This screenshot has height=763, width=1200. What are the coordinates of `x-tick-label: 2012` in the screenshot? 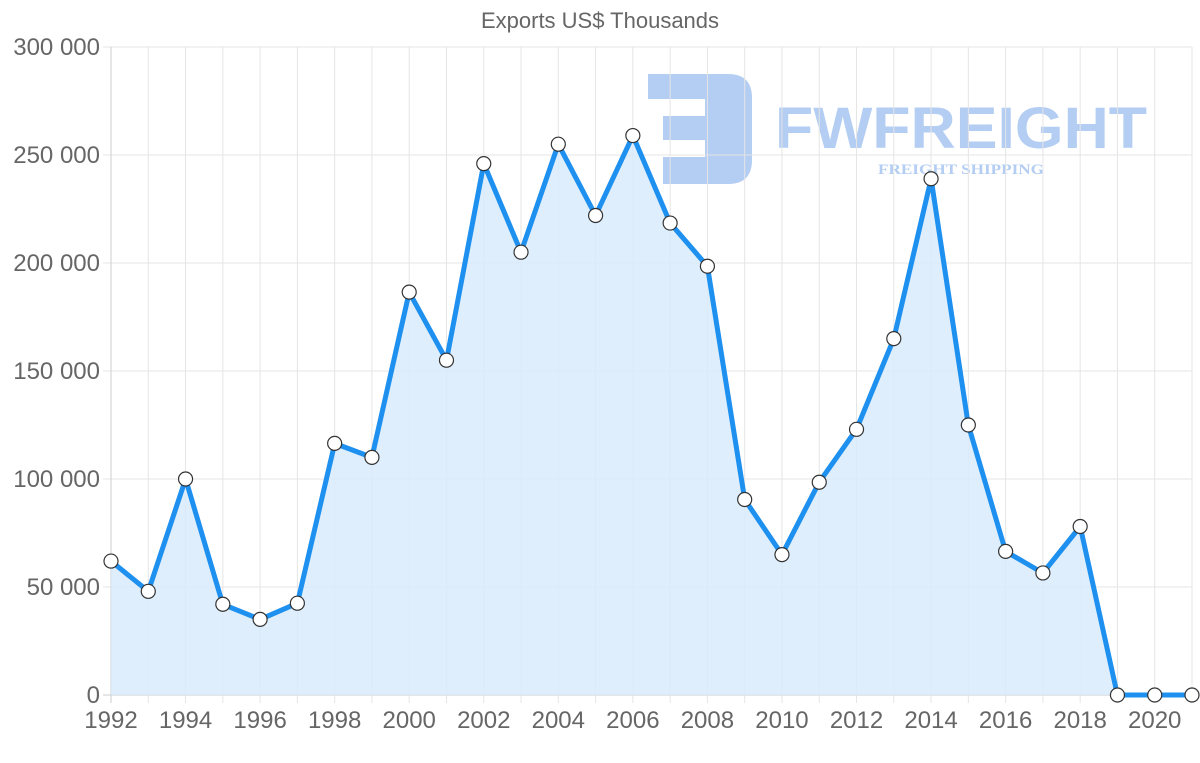 It's located at (856, 720).